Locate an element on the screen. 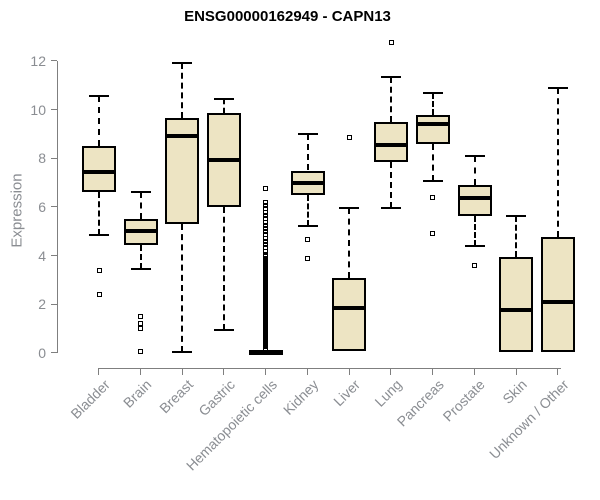  x-tick-label: Unknown / Other is located at coordinates (529, 419).